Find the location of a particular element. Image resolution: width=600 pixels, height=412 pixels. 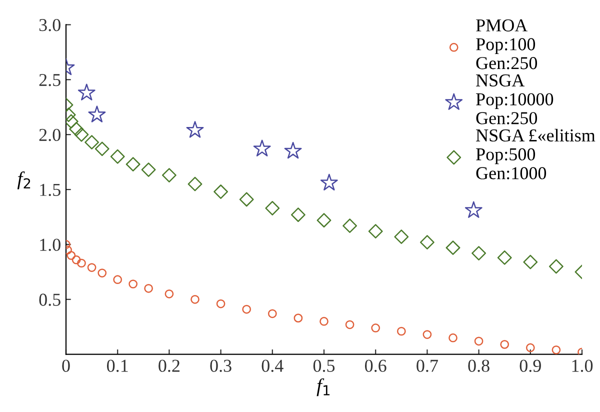

y-tick-label: 2.5 is located at coordinates (49, 80).